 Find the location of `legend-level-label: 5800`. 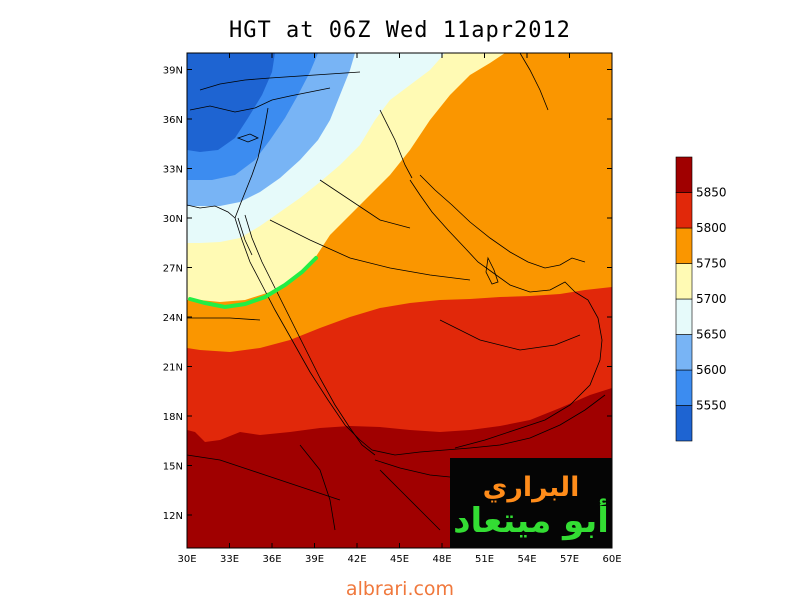

legend-level-label: 5800 is located at coordinates (711, 228).